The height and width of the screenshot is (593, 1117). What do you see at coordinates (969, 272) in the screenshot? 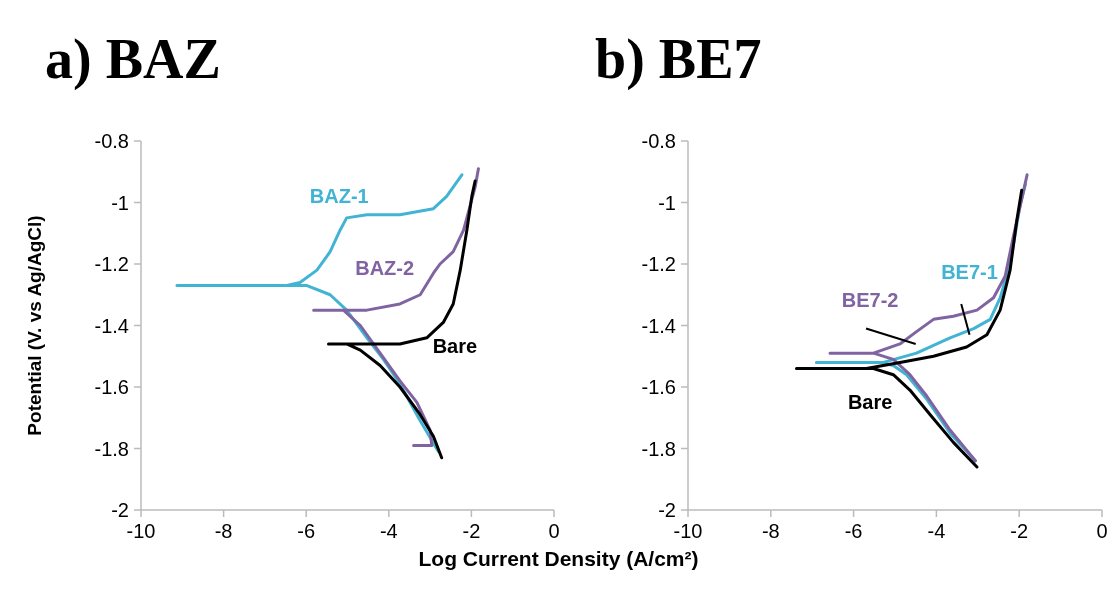
I see `series-label: BE7-1` at bounding box center [969, 272].